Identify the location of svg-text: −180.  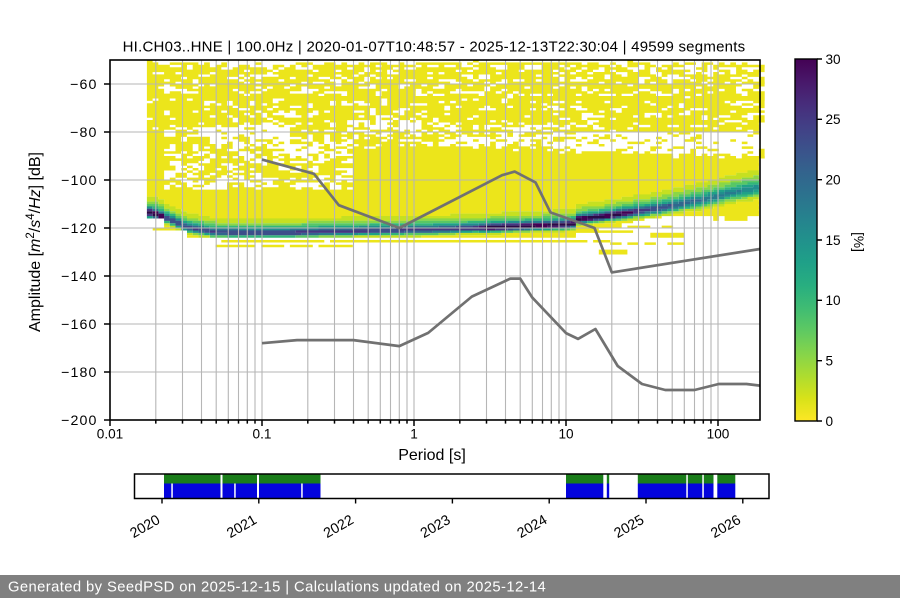
(79, 373).